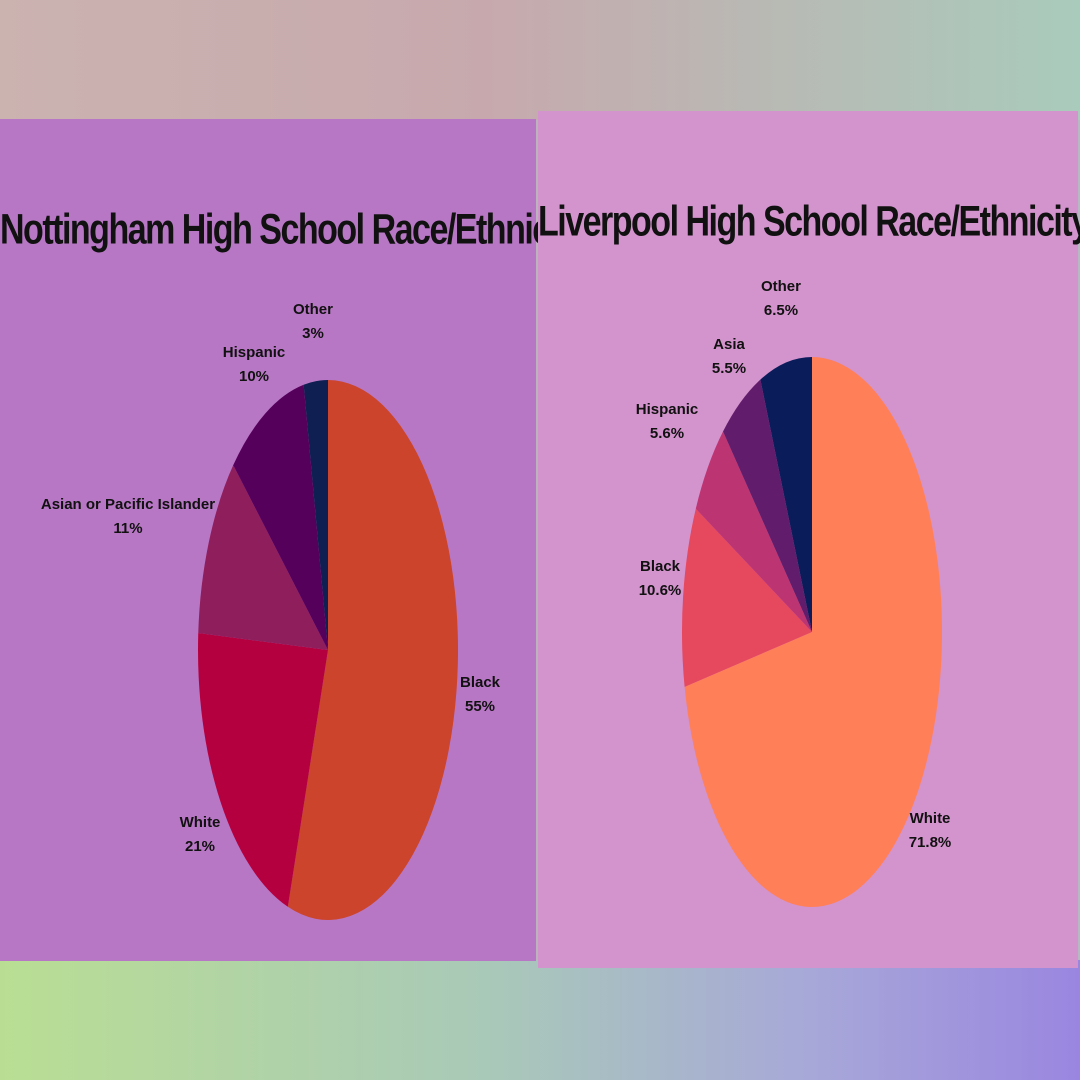 This screenshot has height=1080, width=1080. What do you see at coordinates (200, 846) in the screenshot?
I see `slice-value-label: 21%` at bounding box center [200, 846].